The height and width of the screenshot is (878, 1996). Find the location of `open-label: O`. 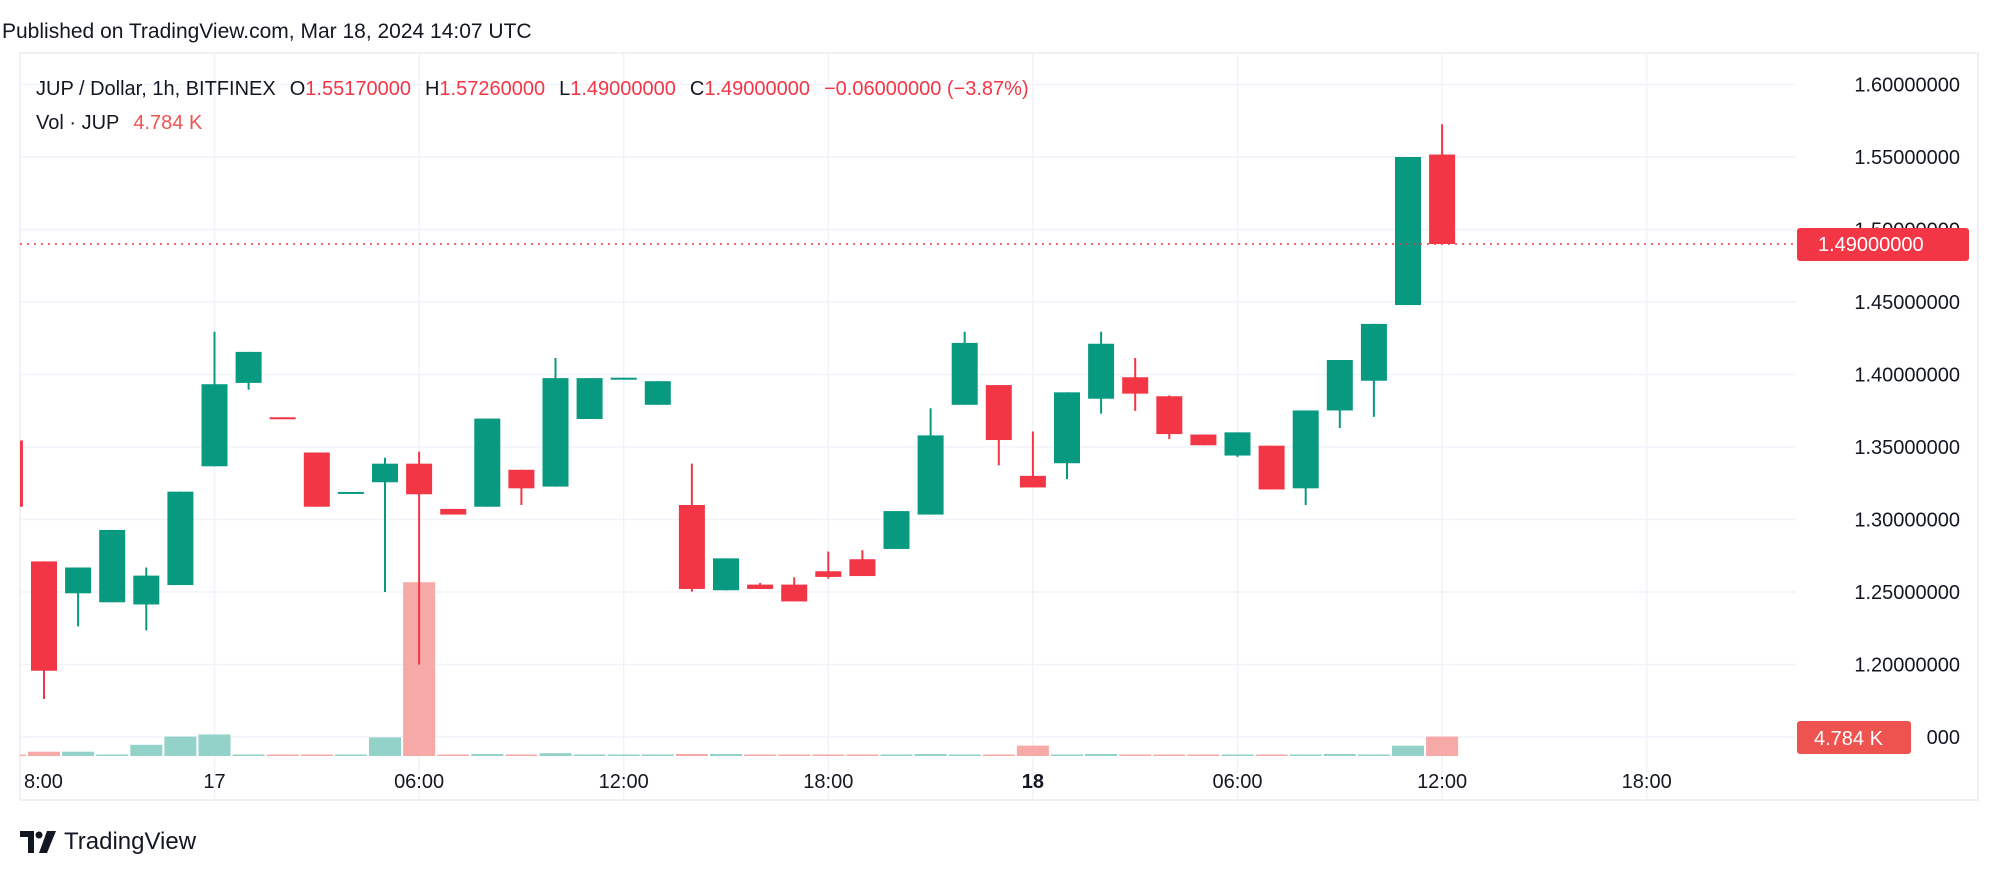

open-label: O is located at coordinates (297, 89).